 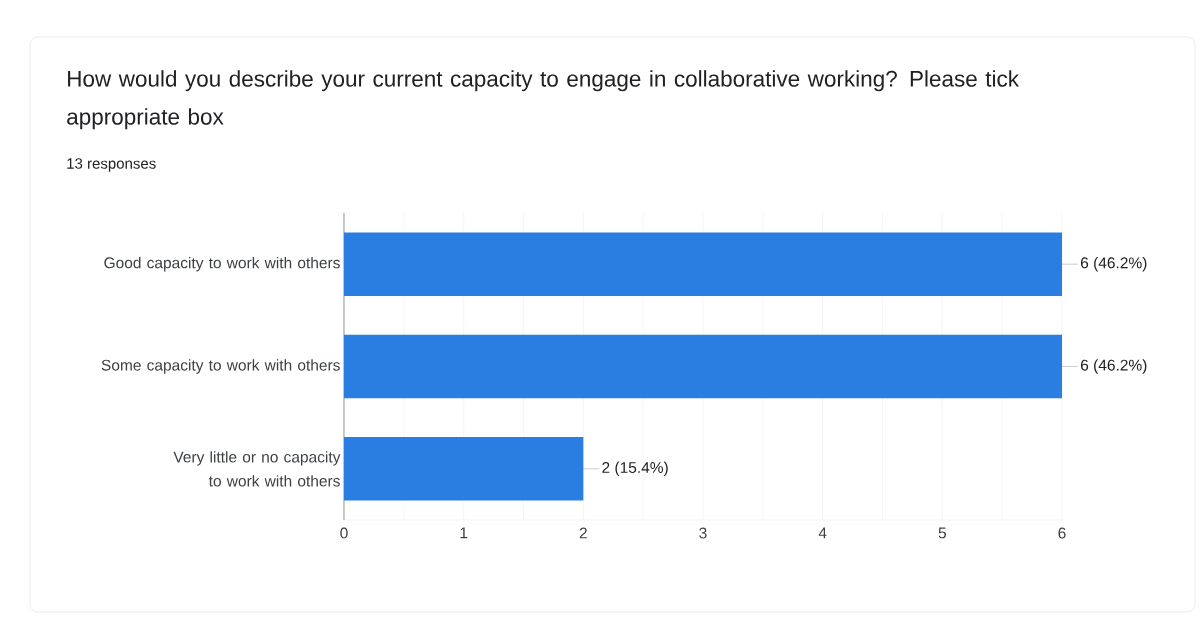 What do you see at coordinates (703, 533) in the screenshot?
I see `x-tick-label: 3` at bounding box center [703, 533].